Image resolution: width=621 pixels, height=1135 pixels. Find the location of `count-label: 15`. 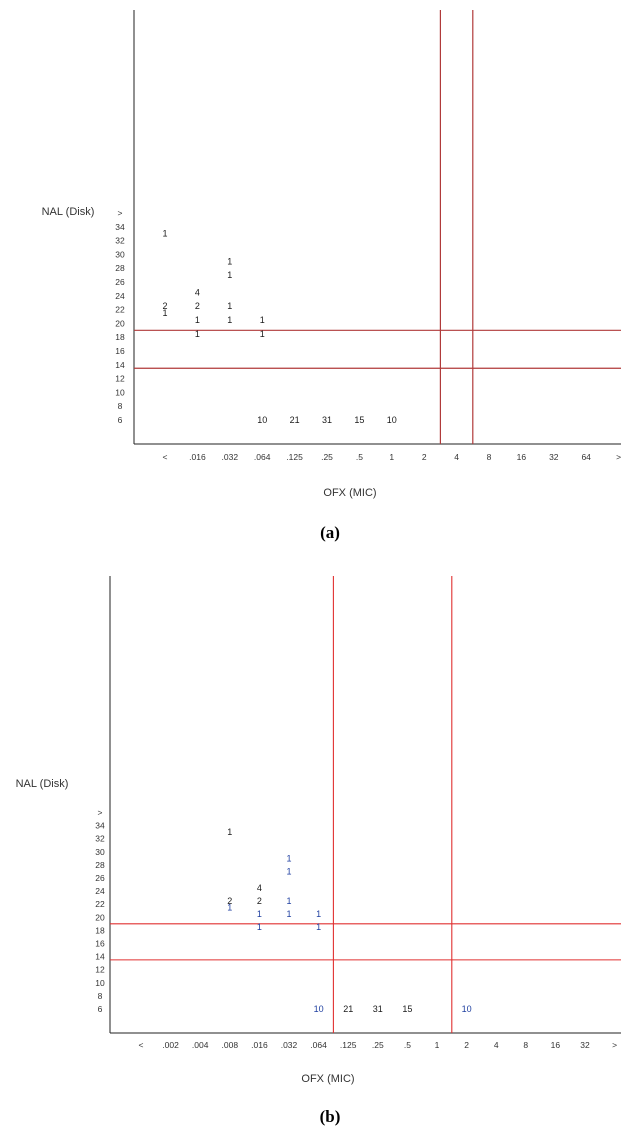

count-label: 15 is located at coordinates (359, 420).